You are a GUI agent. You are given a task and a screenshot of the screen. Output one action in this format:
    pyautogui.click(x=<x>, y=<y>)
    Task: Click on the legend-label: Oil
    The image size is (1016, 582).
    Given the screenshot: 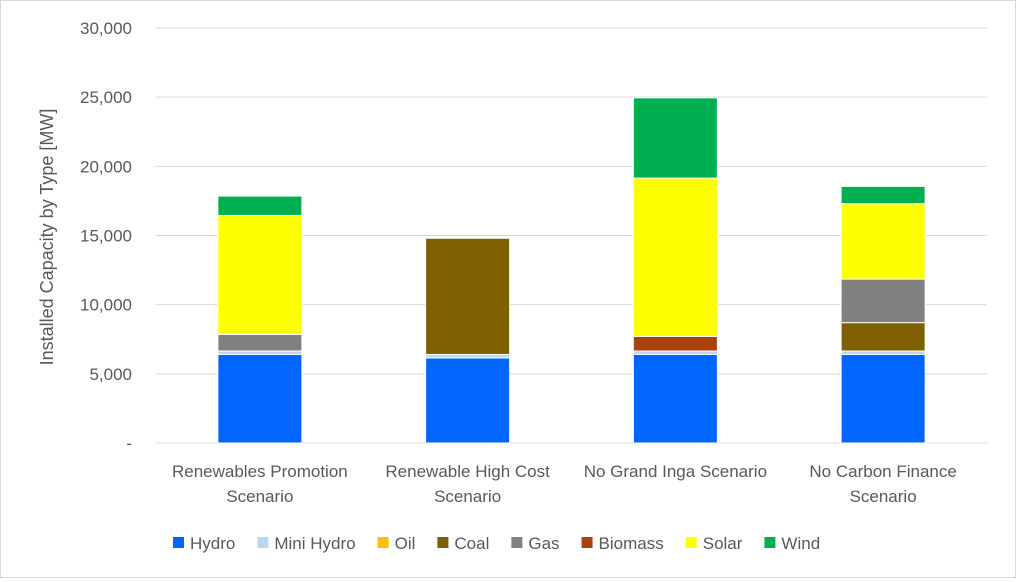 What is the action you would take?
    pyautogui.click(x=405, y=543)
    